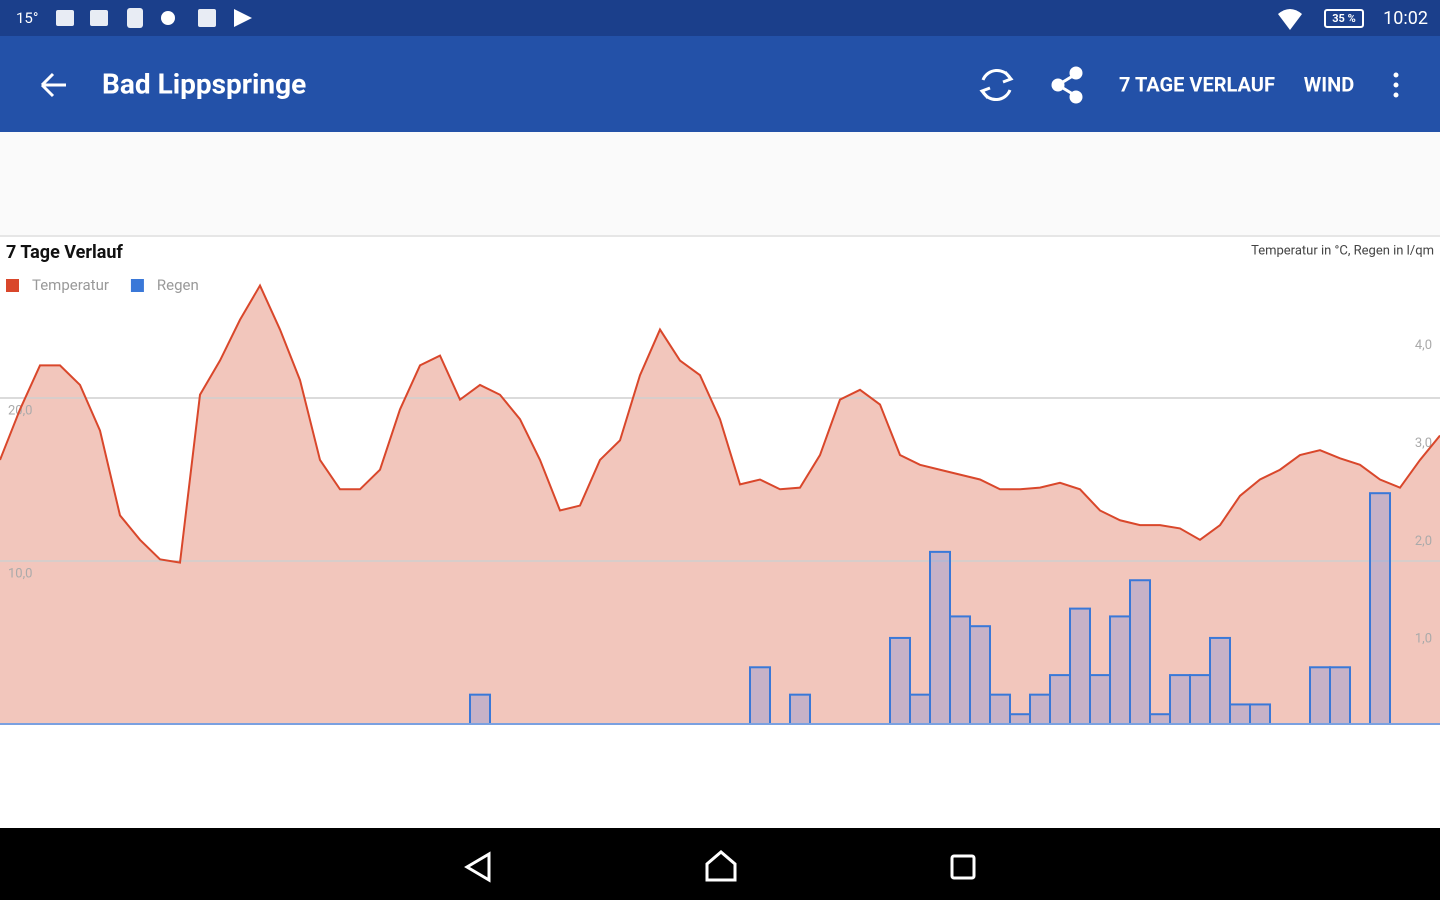 This screenshot has width=1440, height=904. What do you see at coordinates (1396, 85) in the screenshot?
I see `overflow-menu` at bounding box center [1396, 85].